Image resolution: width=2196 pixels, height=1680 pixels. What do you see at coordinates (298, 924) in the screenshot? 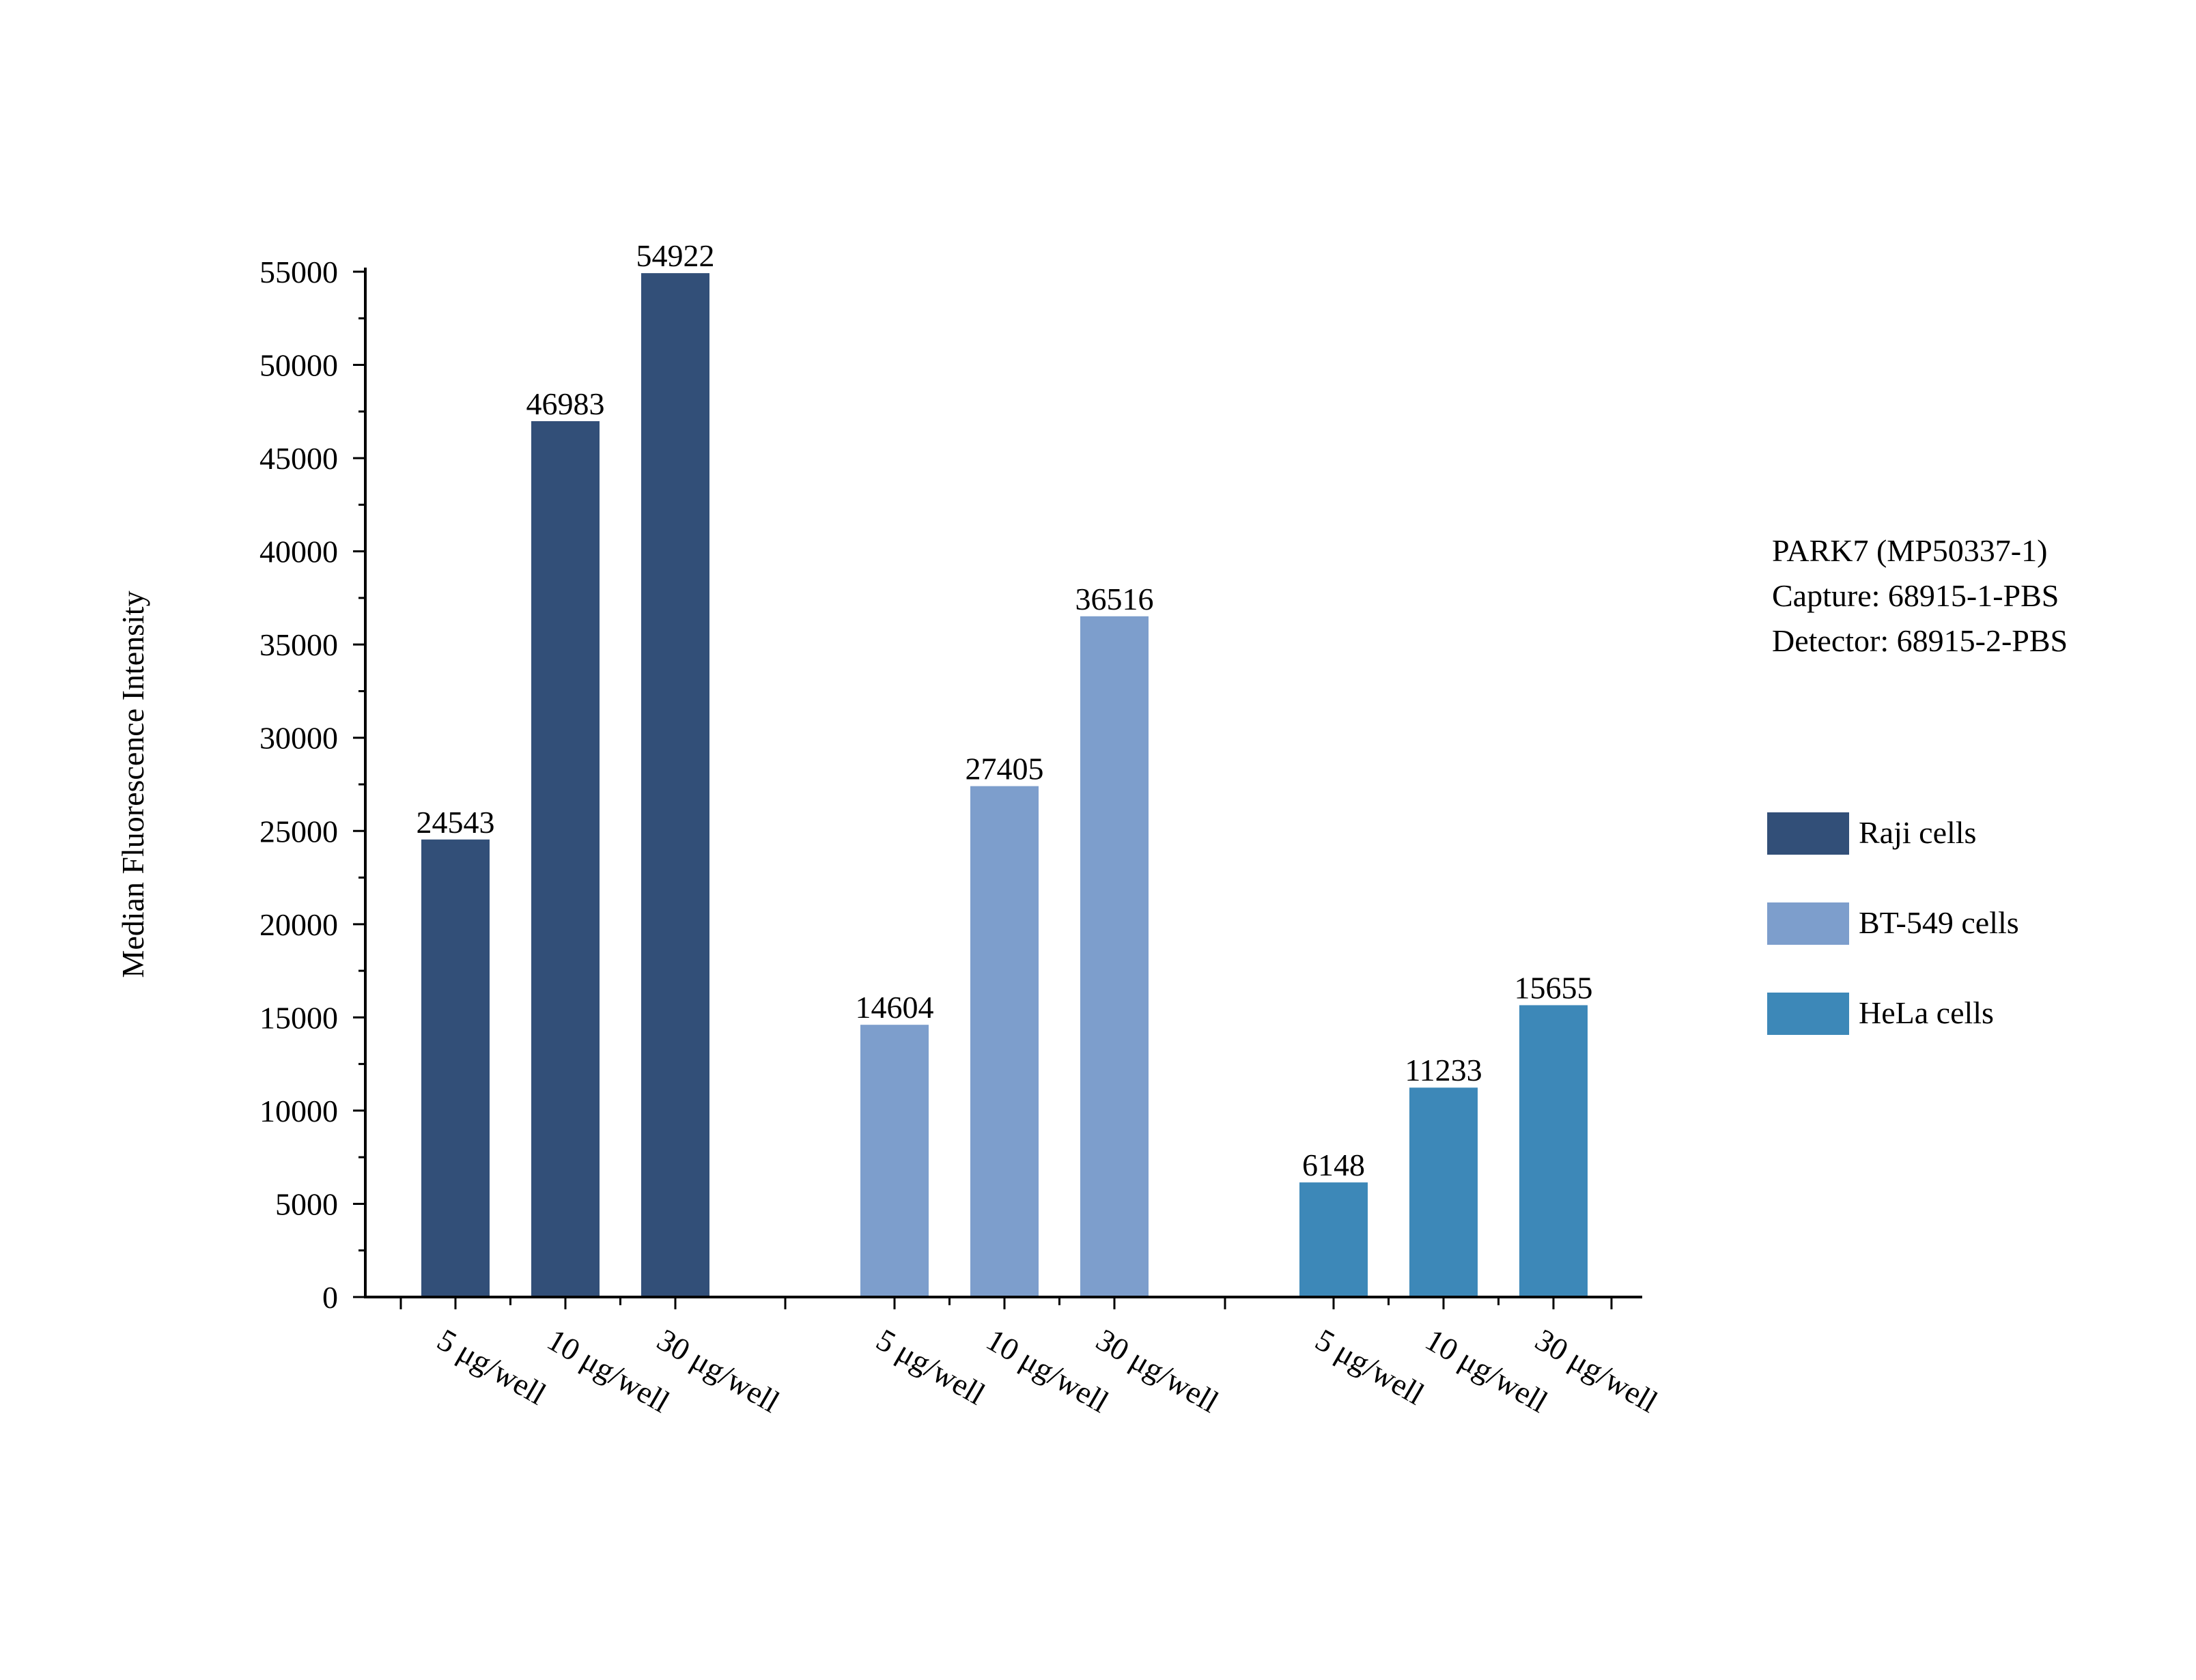
I see `y-tick-label: 20000` at bounding box center [298, 924].